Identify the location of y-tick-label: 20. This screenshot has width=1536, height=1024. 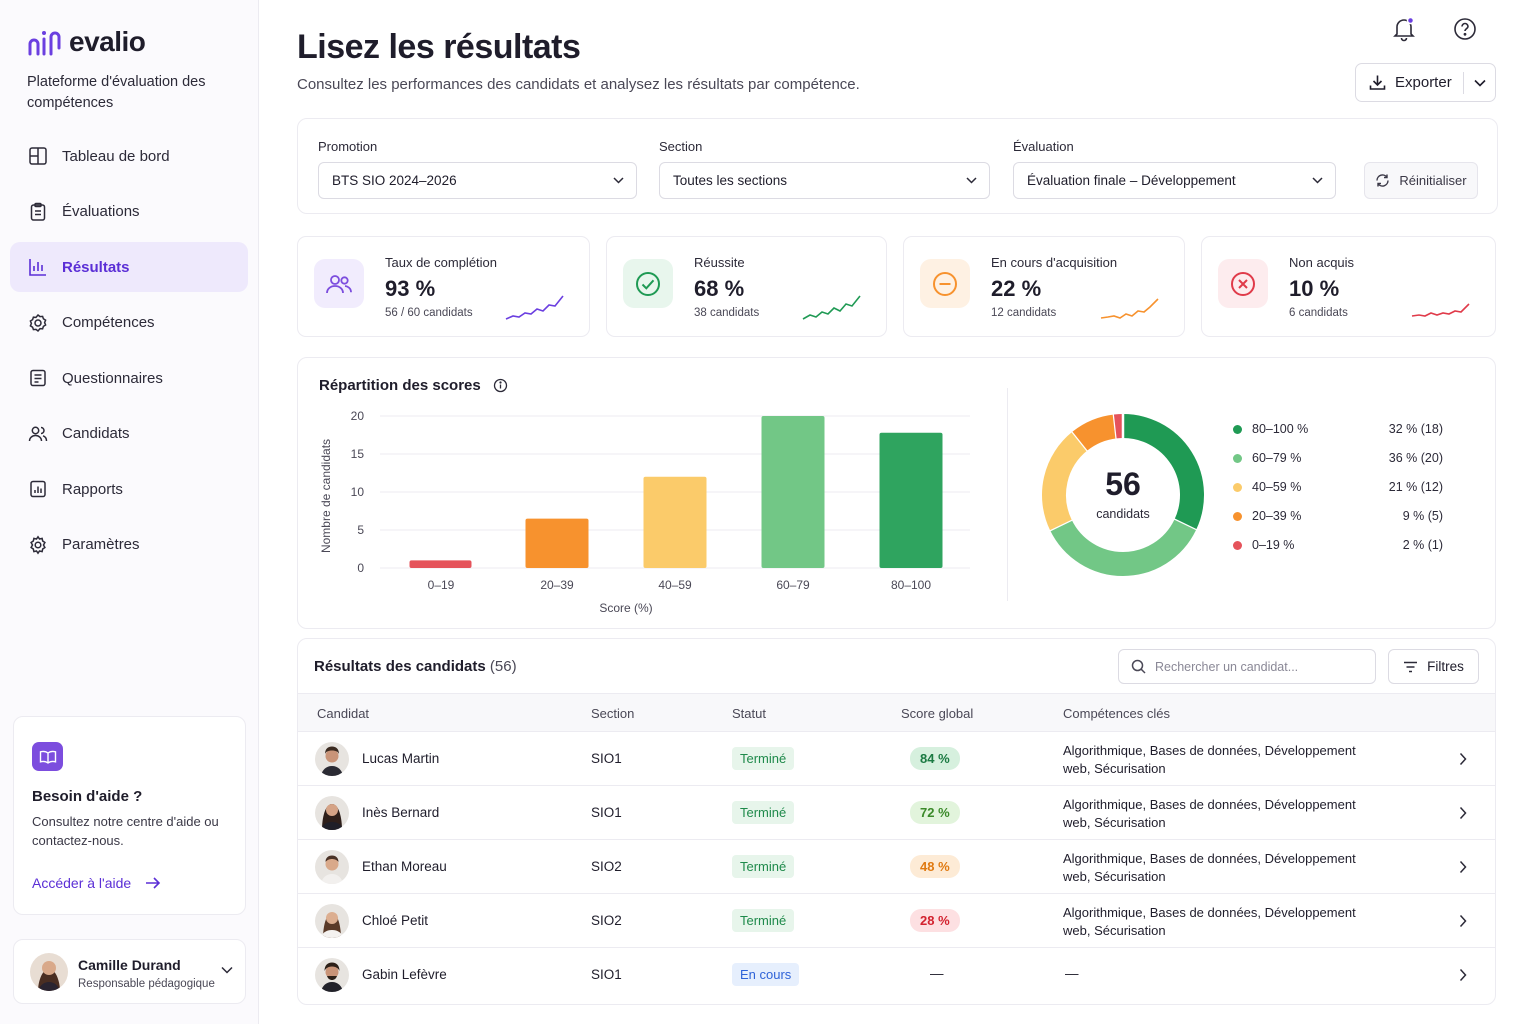
(358, 416).